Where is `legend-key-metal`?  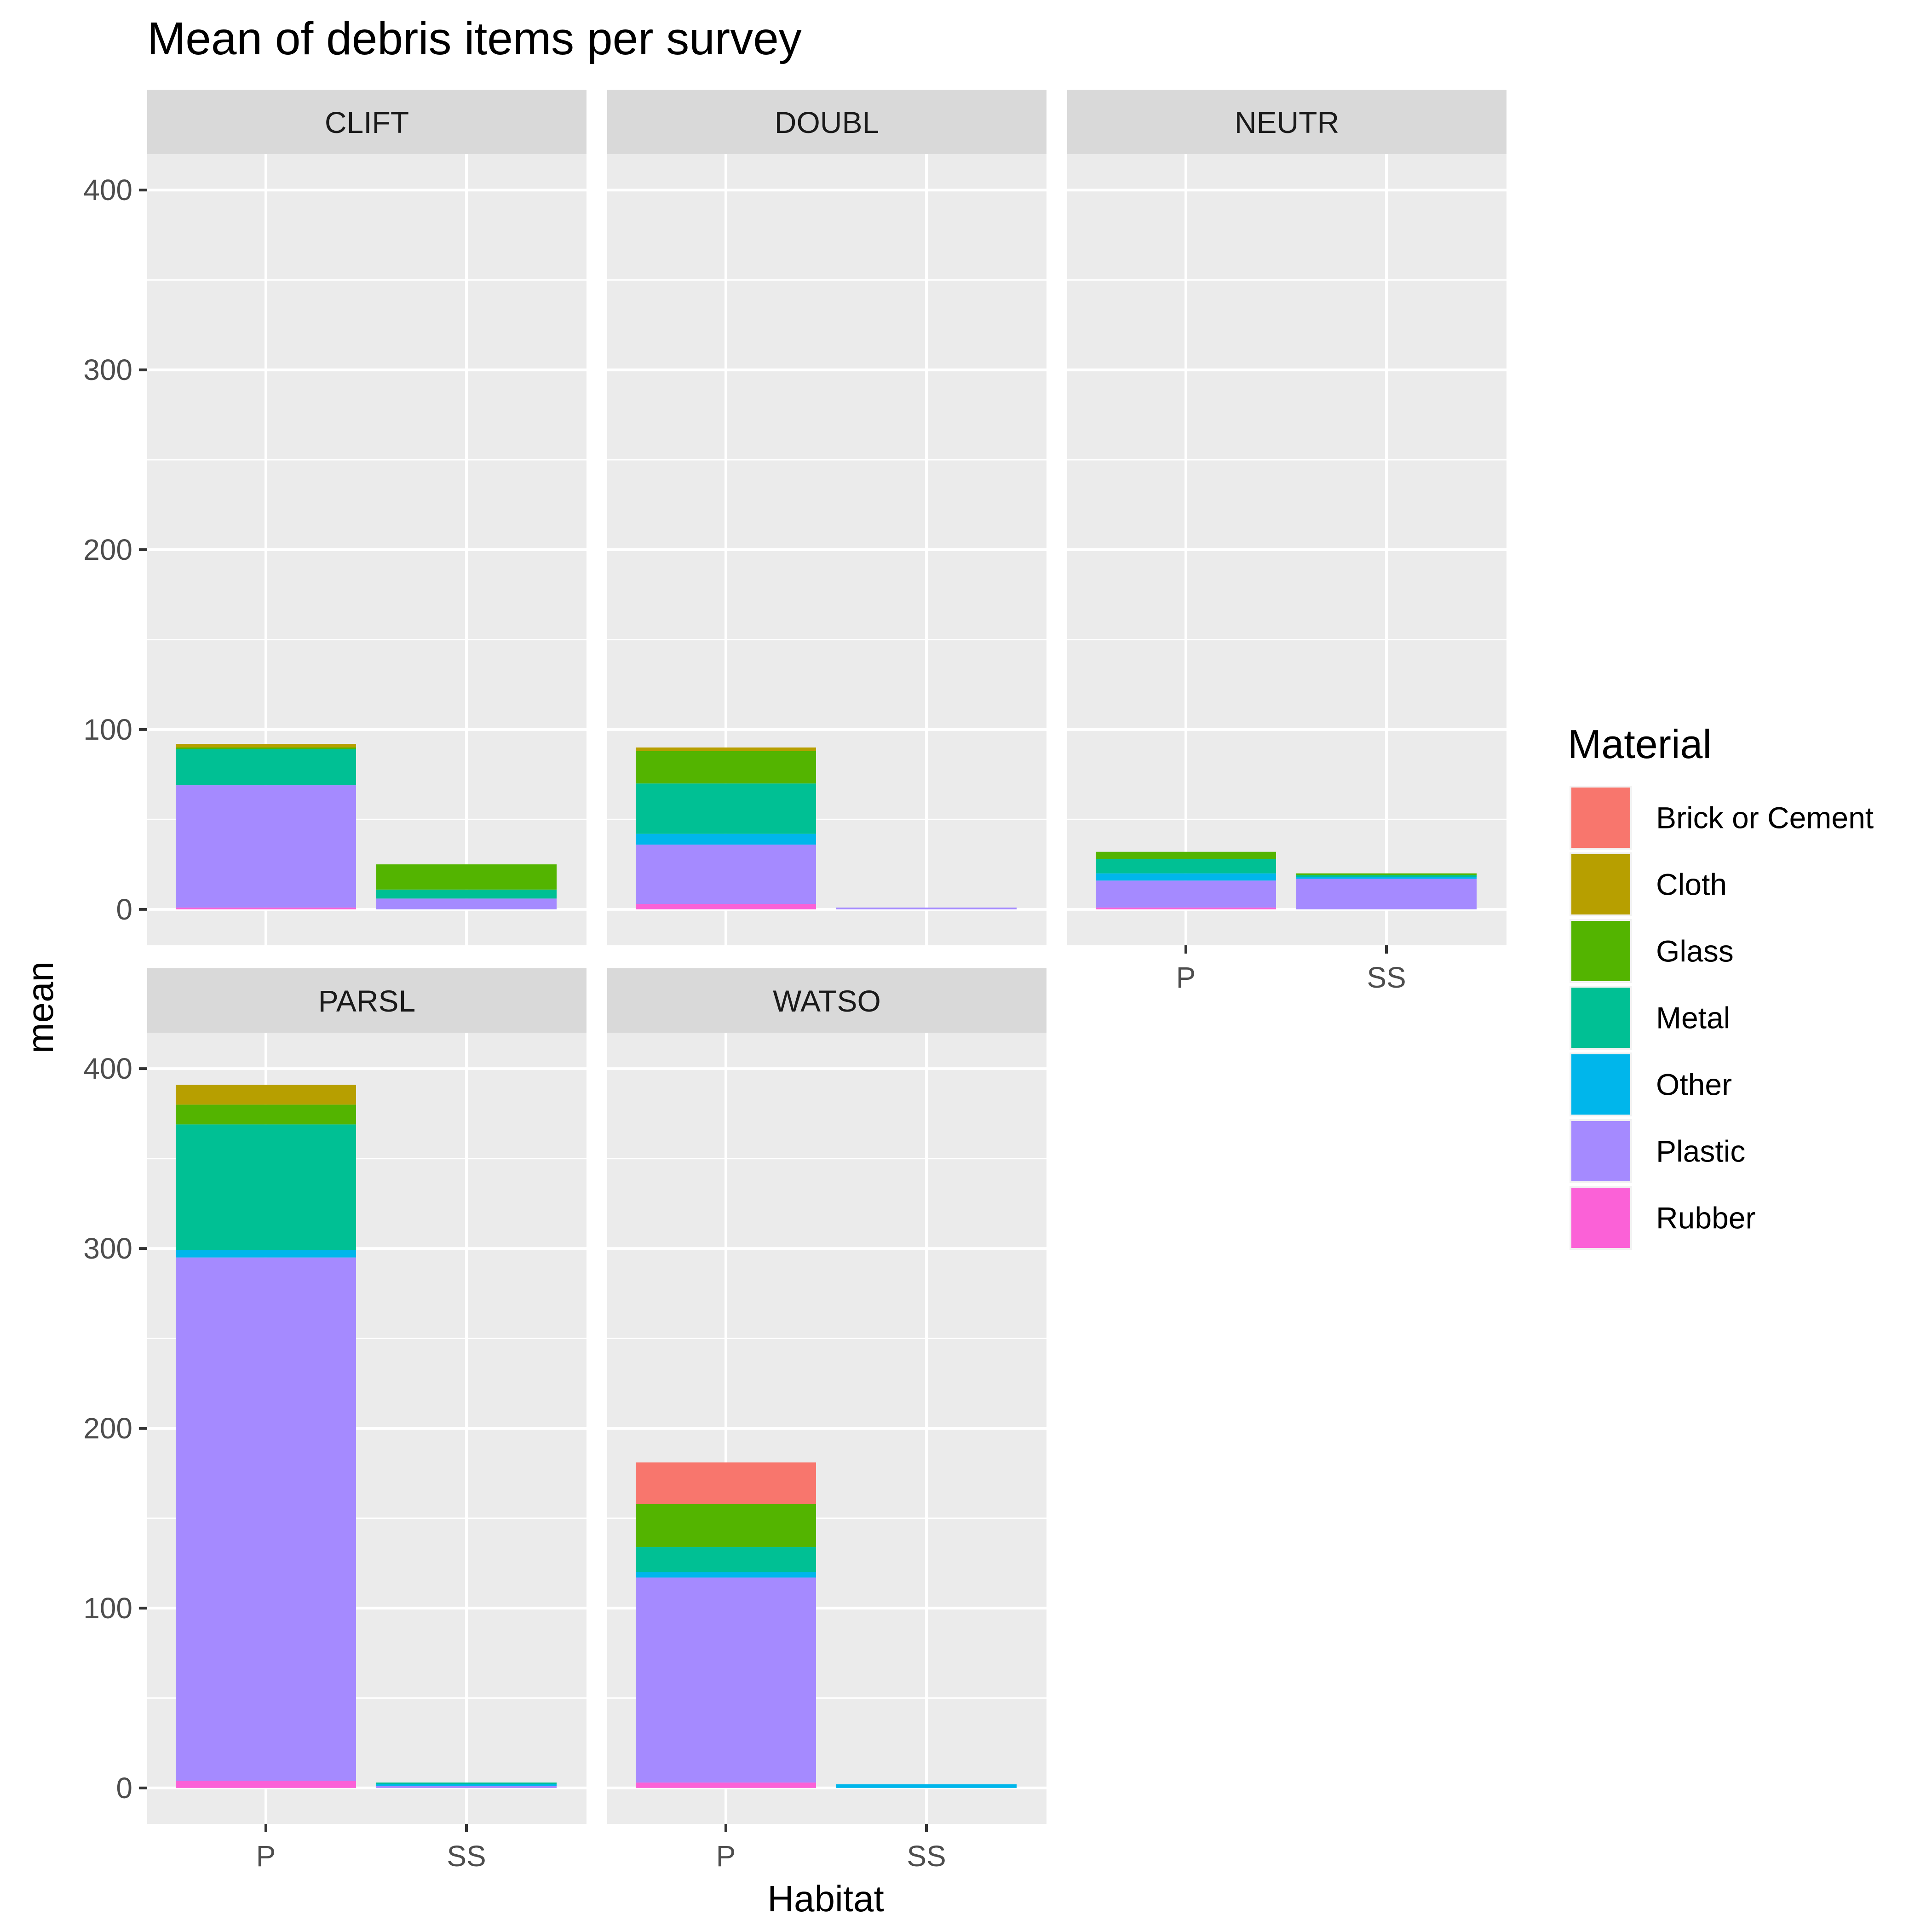
legend-key-metal is located at coordinates (1600, 1018).